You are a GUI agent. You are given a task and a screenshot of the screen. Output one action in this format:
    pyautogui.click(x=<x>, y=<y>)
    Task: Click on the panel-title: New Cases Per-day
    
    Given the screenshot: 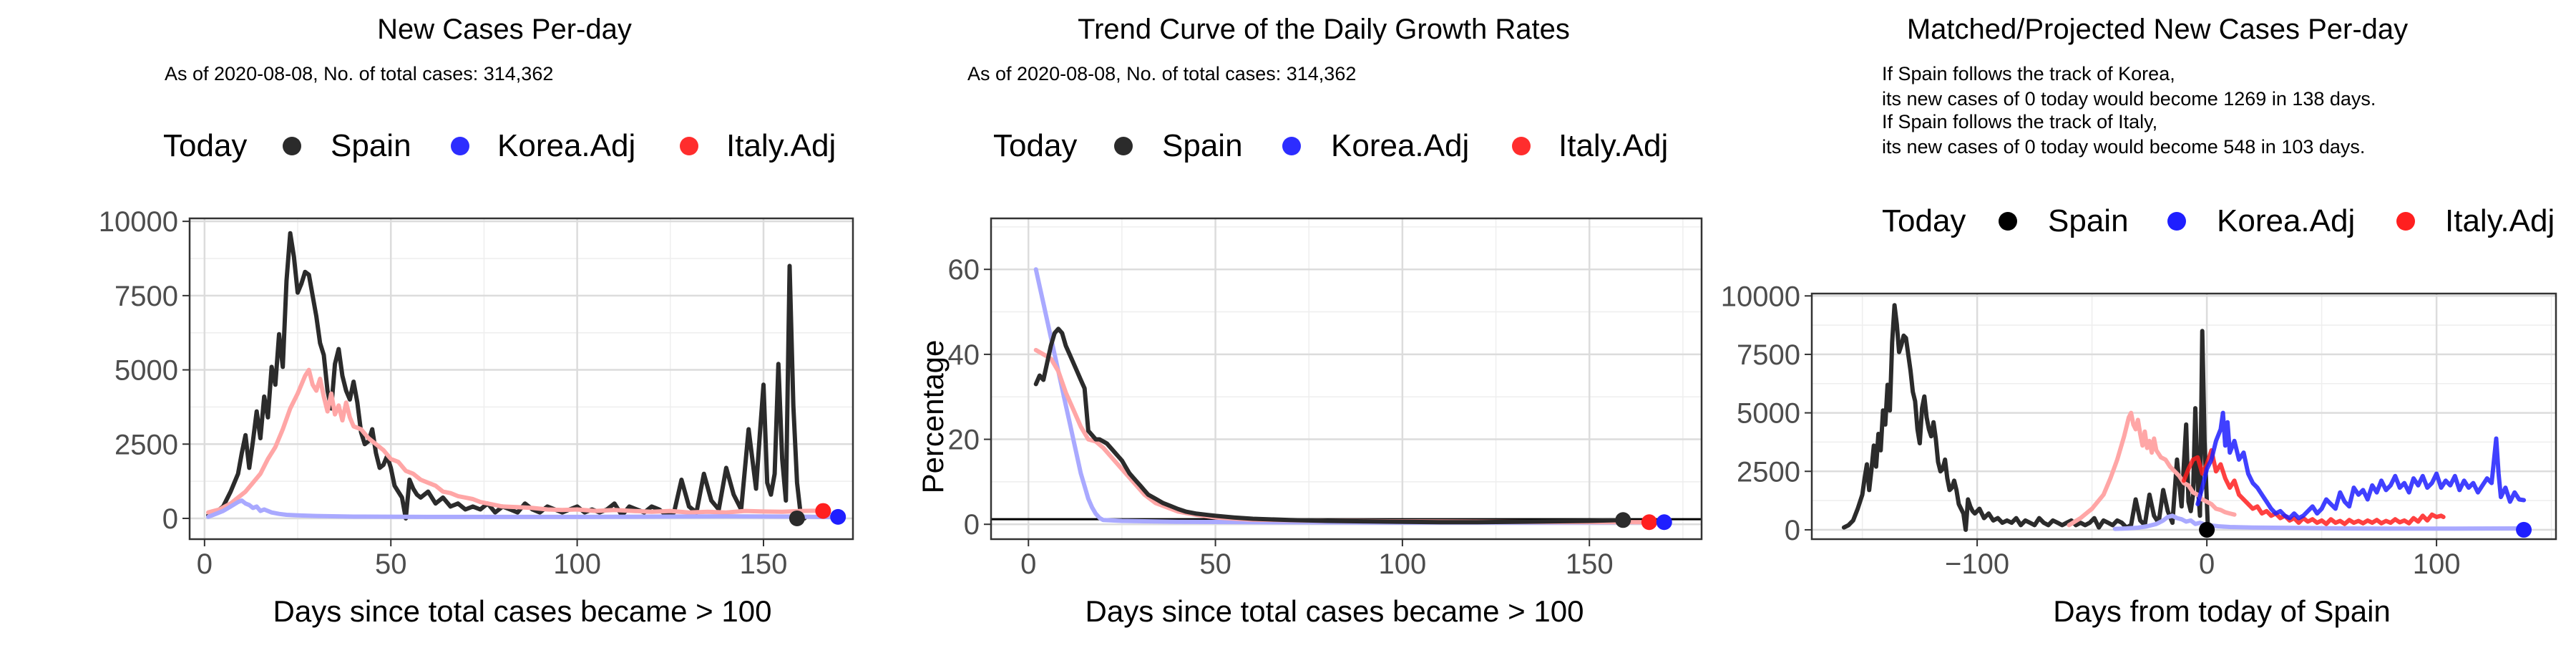 What is the action you would take?
    pyautogui.click(x=504, y=30)
    